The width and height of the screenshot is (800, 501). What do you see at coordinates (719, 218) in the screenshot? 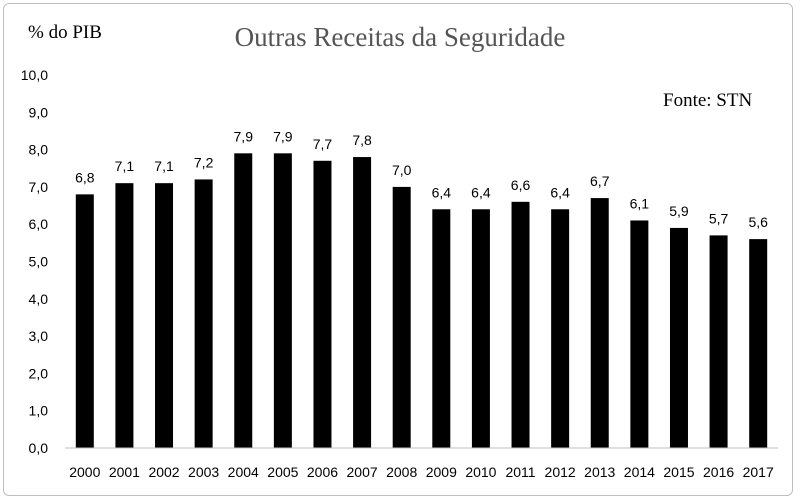
I see `value-label: 5,7` at bounding box center [719, 218].